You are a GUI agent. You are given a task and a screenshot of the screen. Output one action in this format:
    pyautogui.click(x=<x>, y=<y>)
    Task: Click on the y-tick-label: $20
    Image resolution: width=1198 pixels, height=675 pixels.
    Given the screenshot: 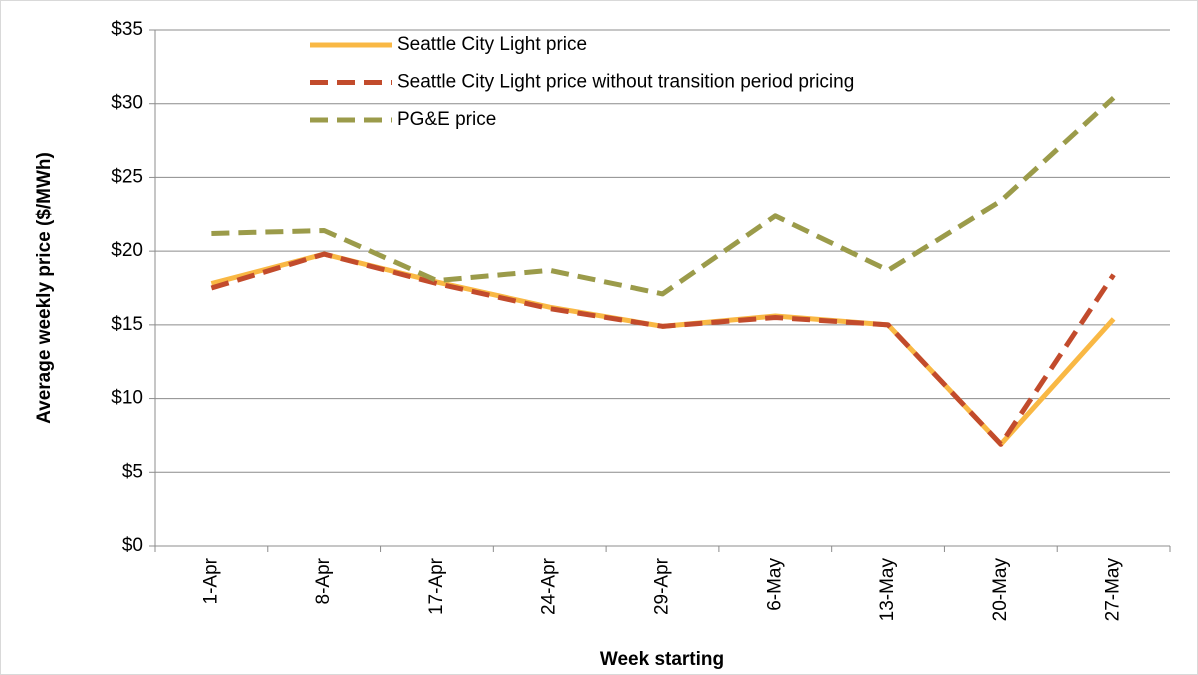 What is the action you would take?
    pyautogui.click(x=127, y=250)
    